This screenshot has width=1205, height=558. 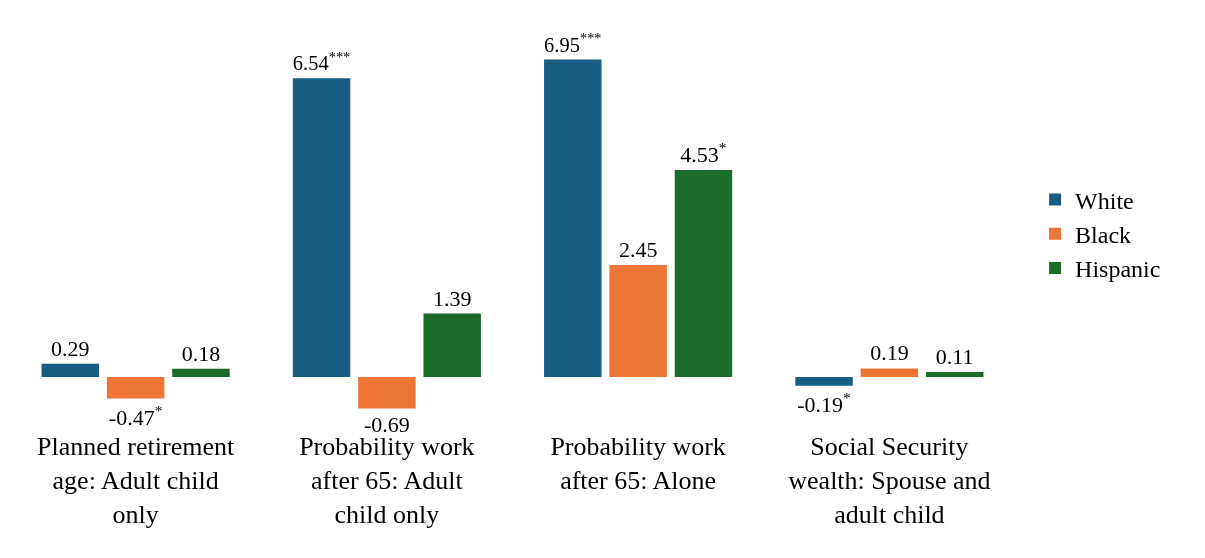 What do you see at coordinates (824, 402) in the screenshot?
I see `data-label: -0.19$^{*}$` at bounding box center [824, 402].